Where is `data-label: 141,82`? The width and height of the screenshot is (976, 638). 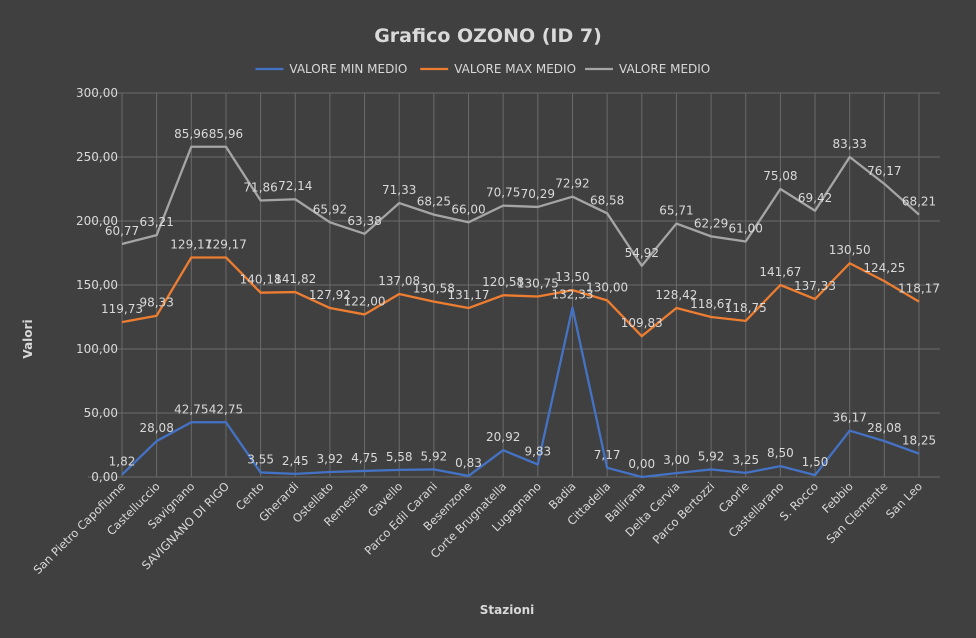
data-label: 141,82 is located at coordinates (295, 279).